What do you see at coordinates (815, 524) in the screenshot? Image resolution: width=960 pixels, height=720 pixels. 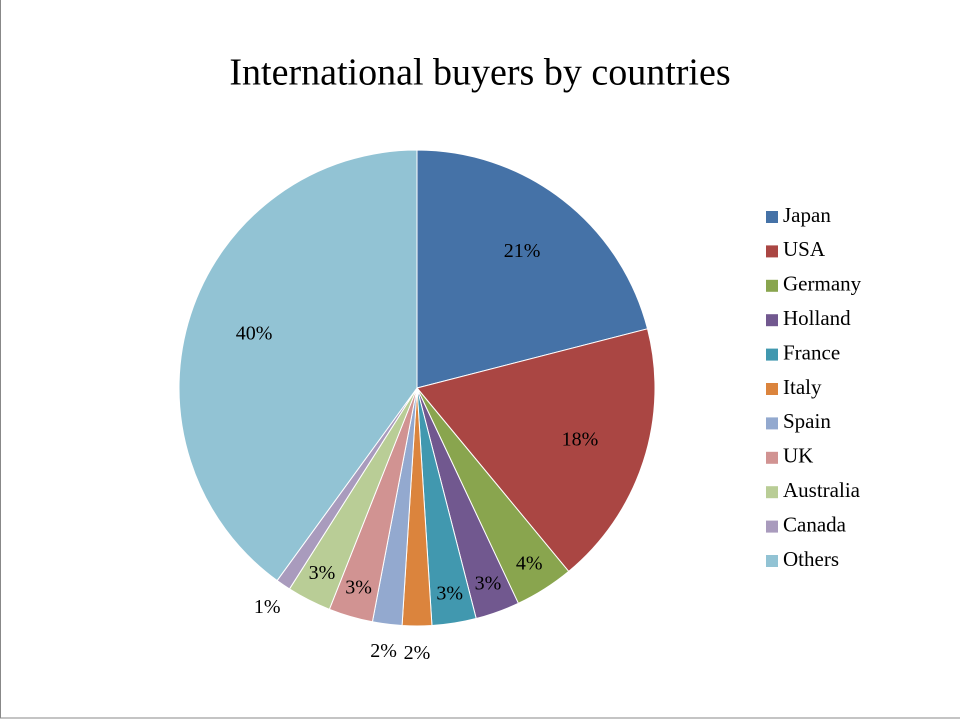 I see `legend-label: Canada` at bounding box center [815, 524].